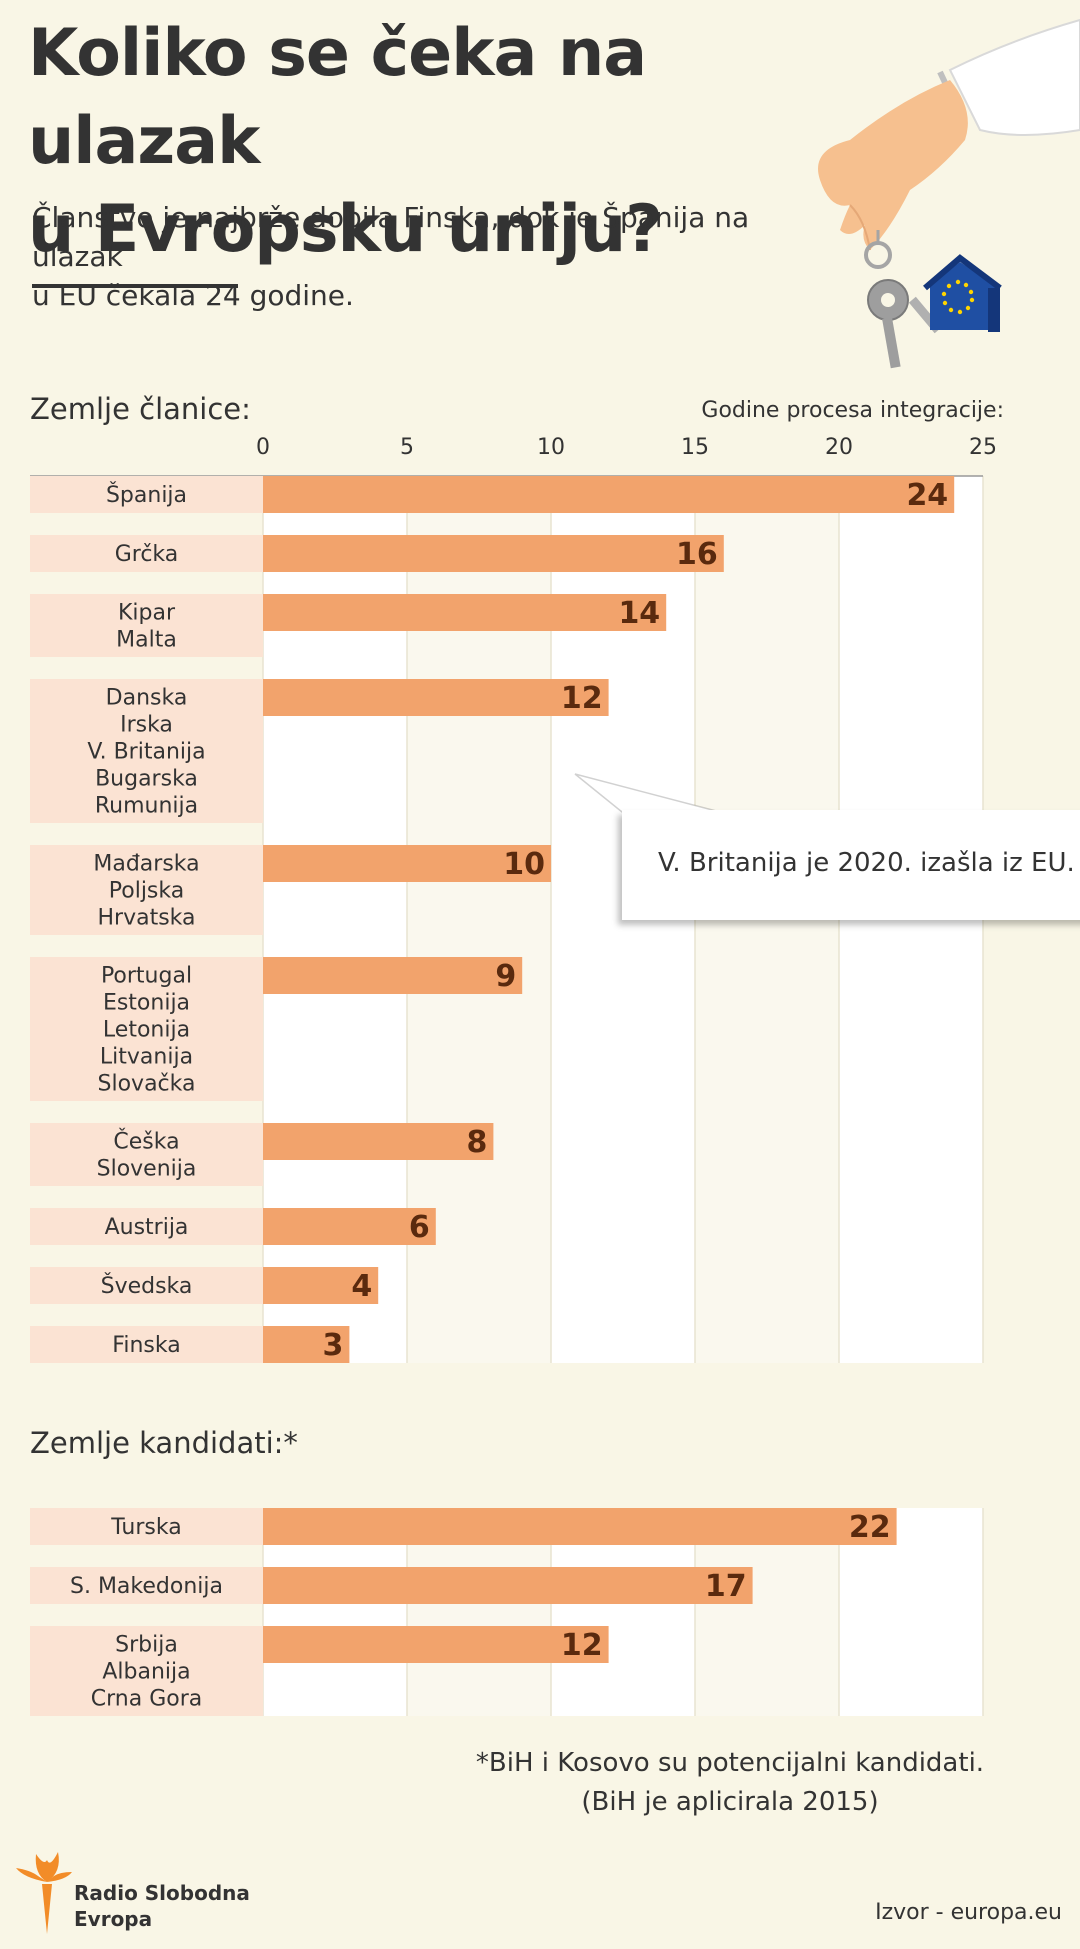 The width and height of the screenshot is (1080, 1949). What do you see at coordinates (146, 1645) in the screenshot?
I see `category-label: Srbija` at bounding box center [146, 1645].